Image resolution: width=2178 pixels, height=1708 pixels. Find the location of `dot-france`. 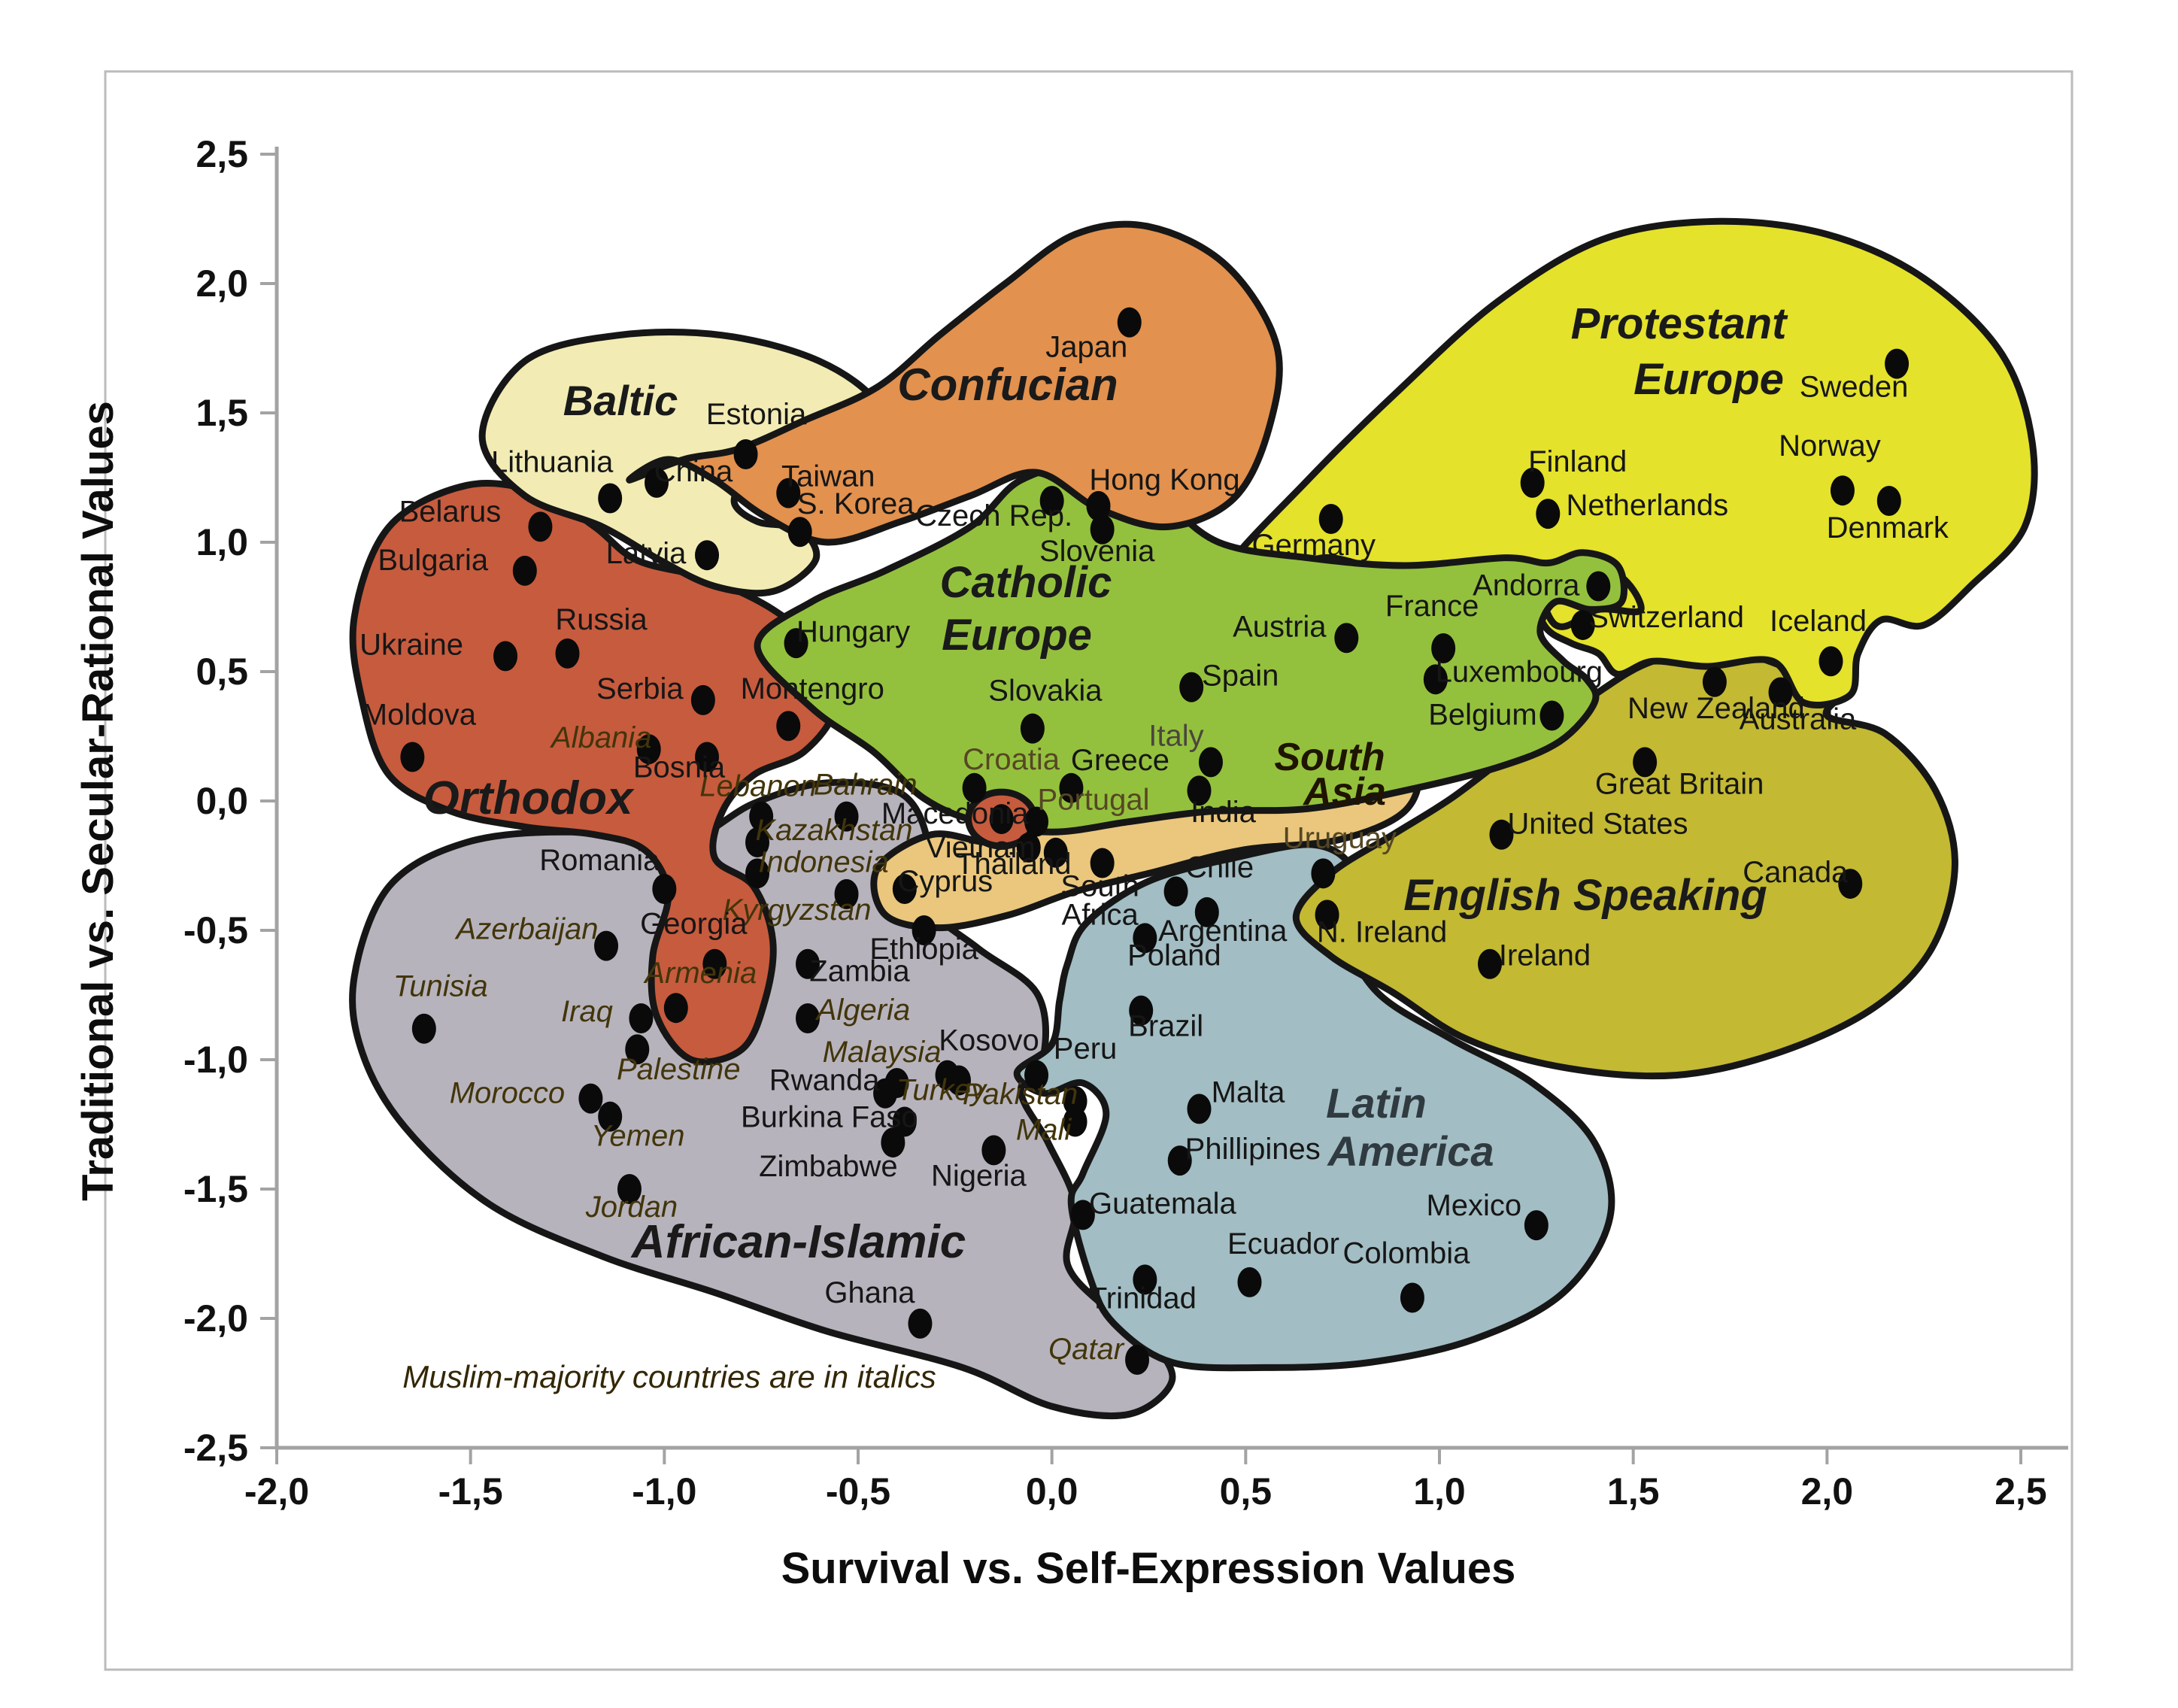

dot-france is located at coordinates (1443, 648).